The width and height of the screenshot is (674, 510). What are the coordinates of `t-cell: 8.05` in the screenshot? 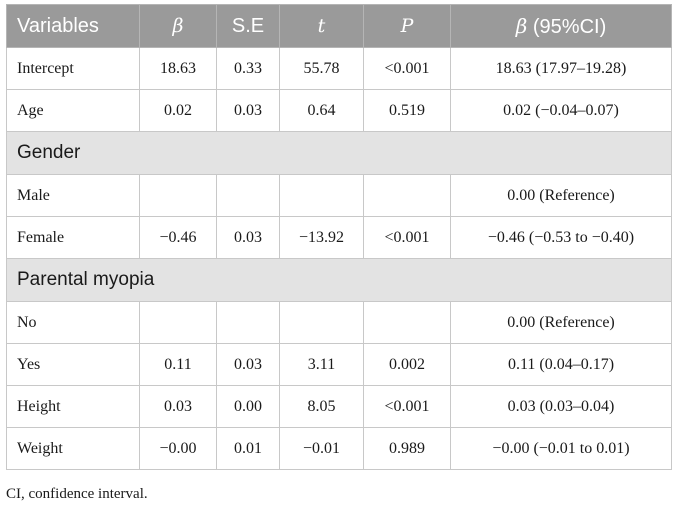 It's located at (321, 406).